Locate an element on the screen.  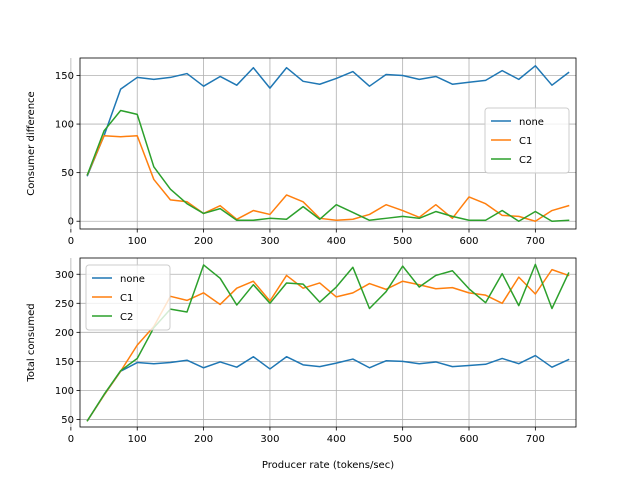
series-line-c1 is located at coordinates (328, 178).